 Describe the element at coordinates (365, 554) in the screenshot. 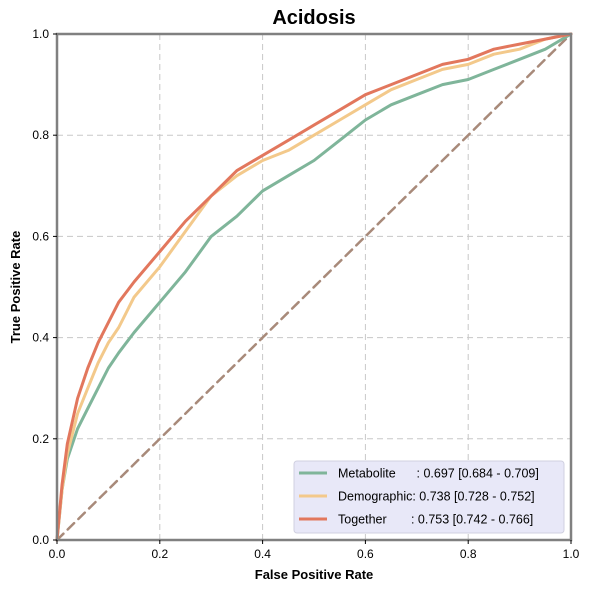

I see `x-tick-label: 0.6` at that location.